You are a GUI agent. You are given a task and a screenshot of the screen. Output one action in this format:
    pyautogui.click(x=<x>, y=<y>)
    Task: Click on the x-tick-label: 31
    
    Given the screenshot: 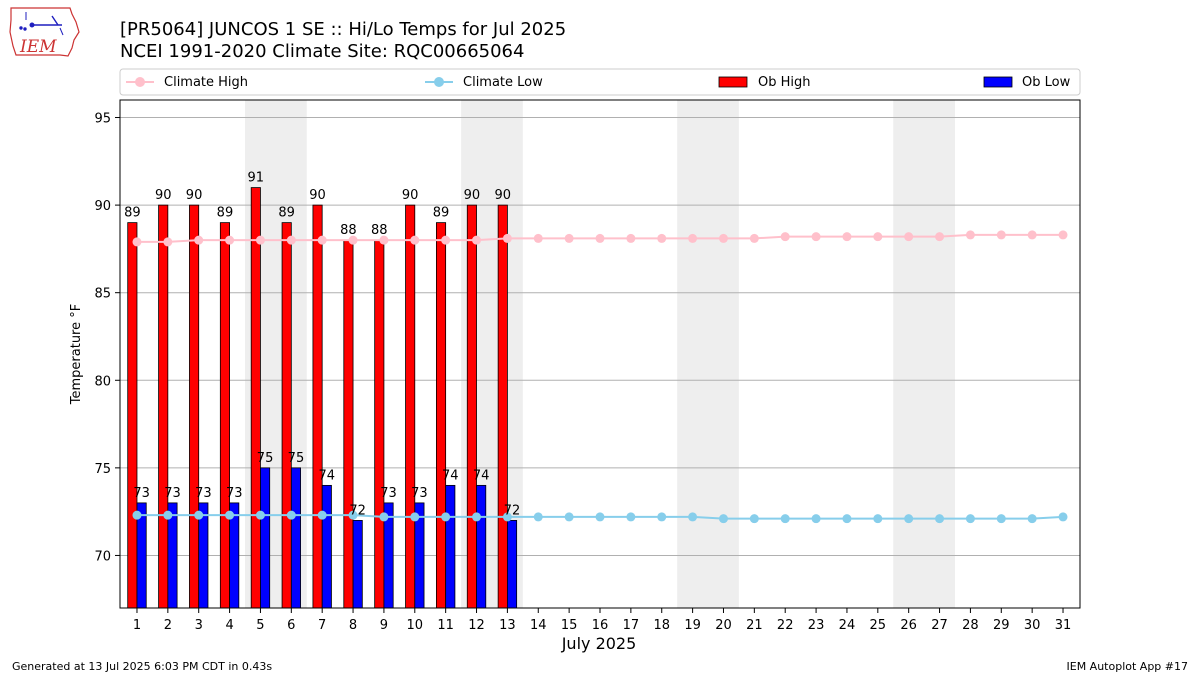 What is the action you would take?
    pyautogui.click(x=1063, y=625)
    